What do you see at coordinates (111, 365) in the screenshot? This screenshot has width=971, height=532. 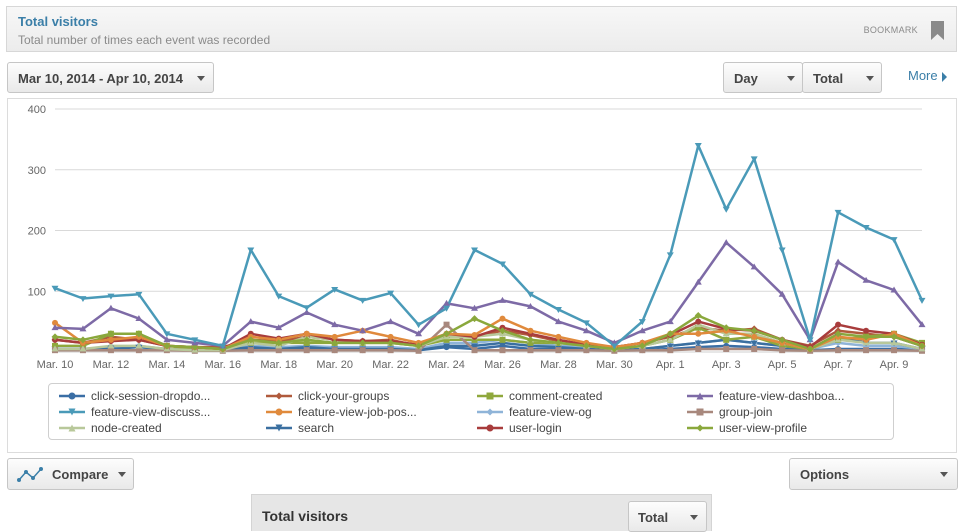 I see `x-tick-label: Mar. 12` at bounding box center [111, 365].